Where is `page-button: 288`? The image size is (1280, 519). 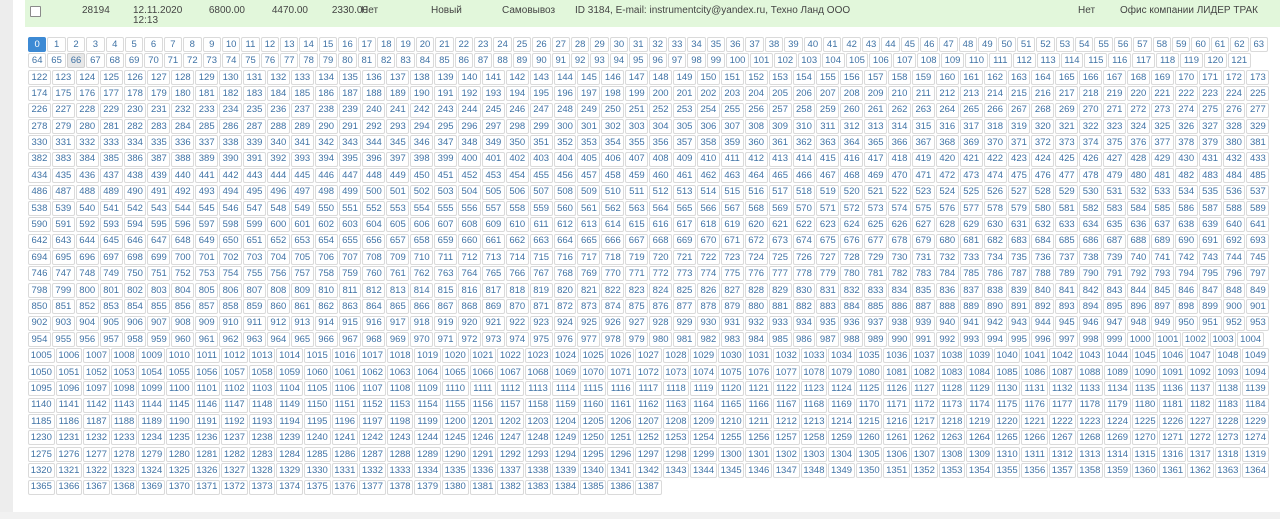 page-button: 288 is located at coordinates (278, 126).